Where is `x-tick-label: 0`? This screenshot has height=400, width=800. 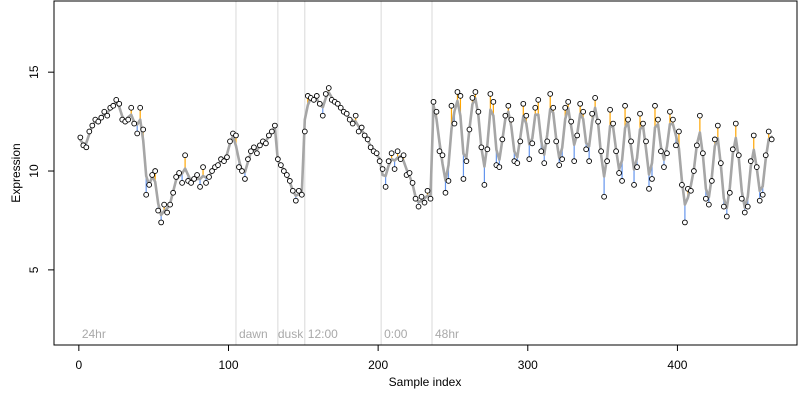 x-tick-label: 0 is located at coordinates (78, 365).